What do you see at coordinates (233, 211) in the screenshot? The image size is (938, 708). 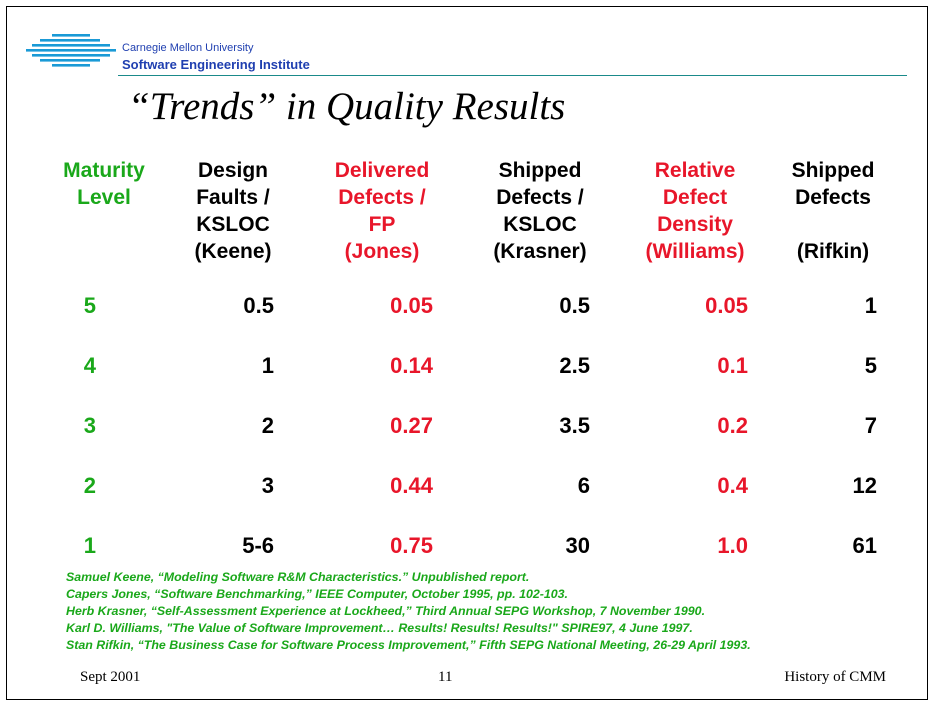 I see `column-header: Design Faults / KSLOC (Keene)` at bounding box center [233, 211].